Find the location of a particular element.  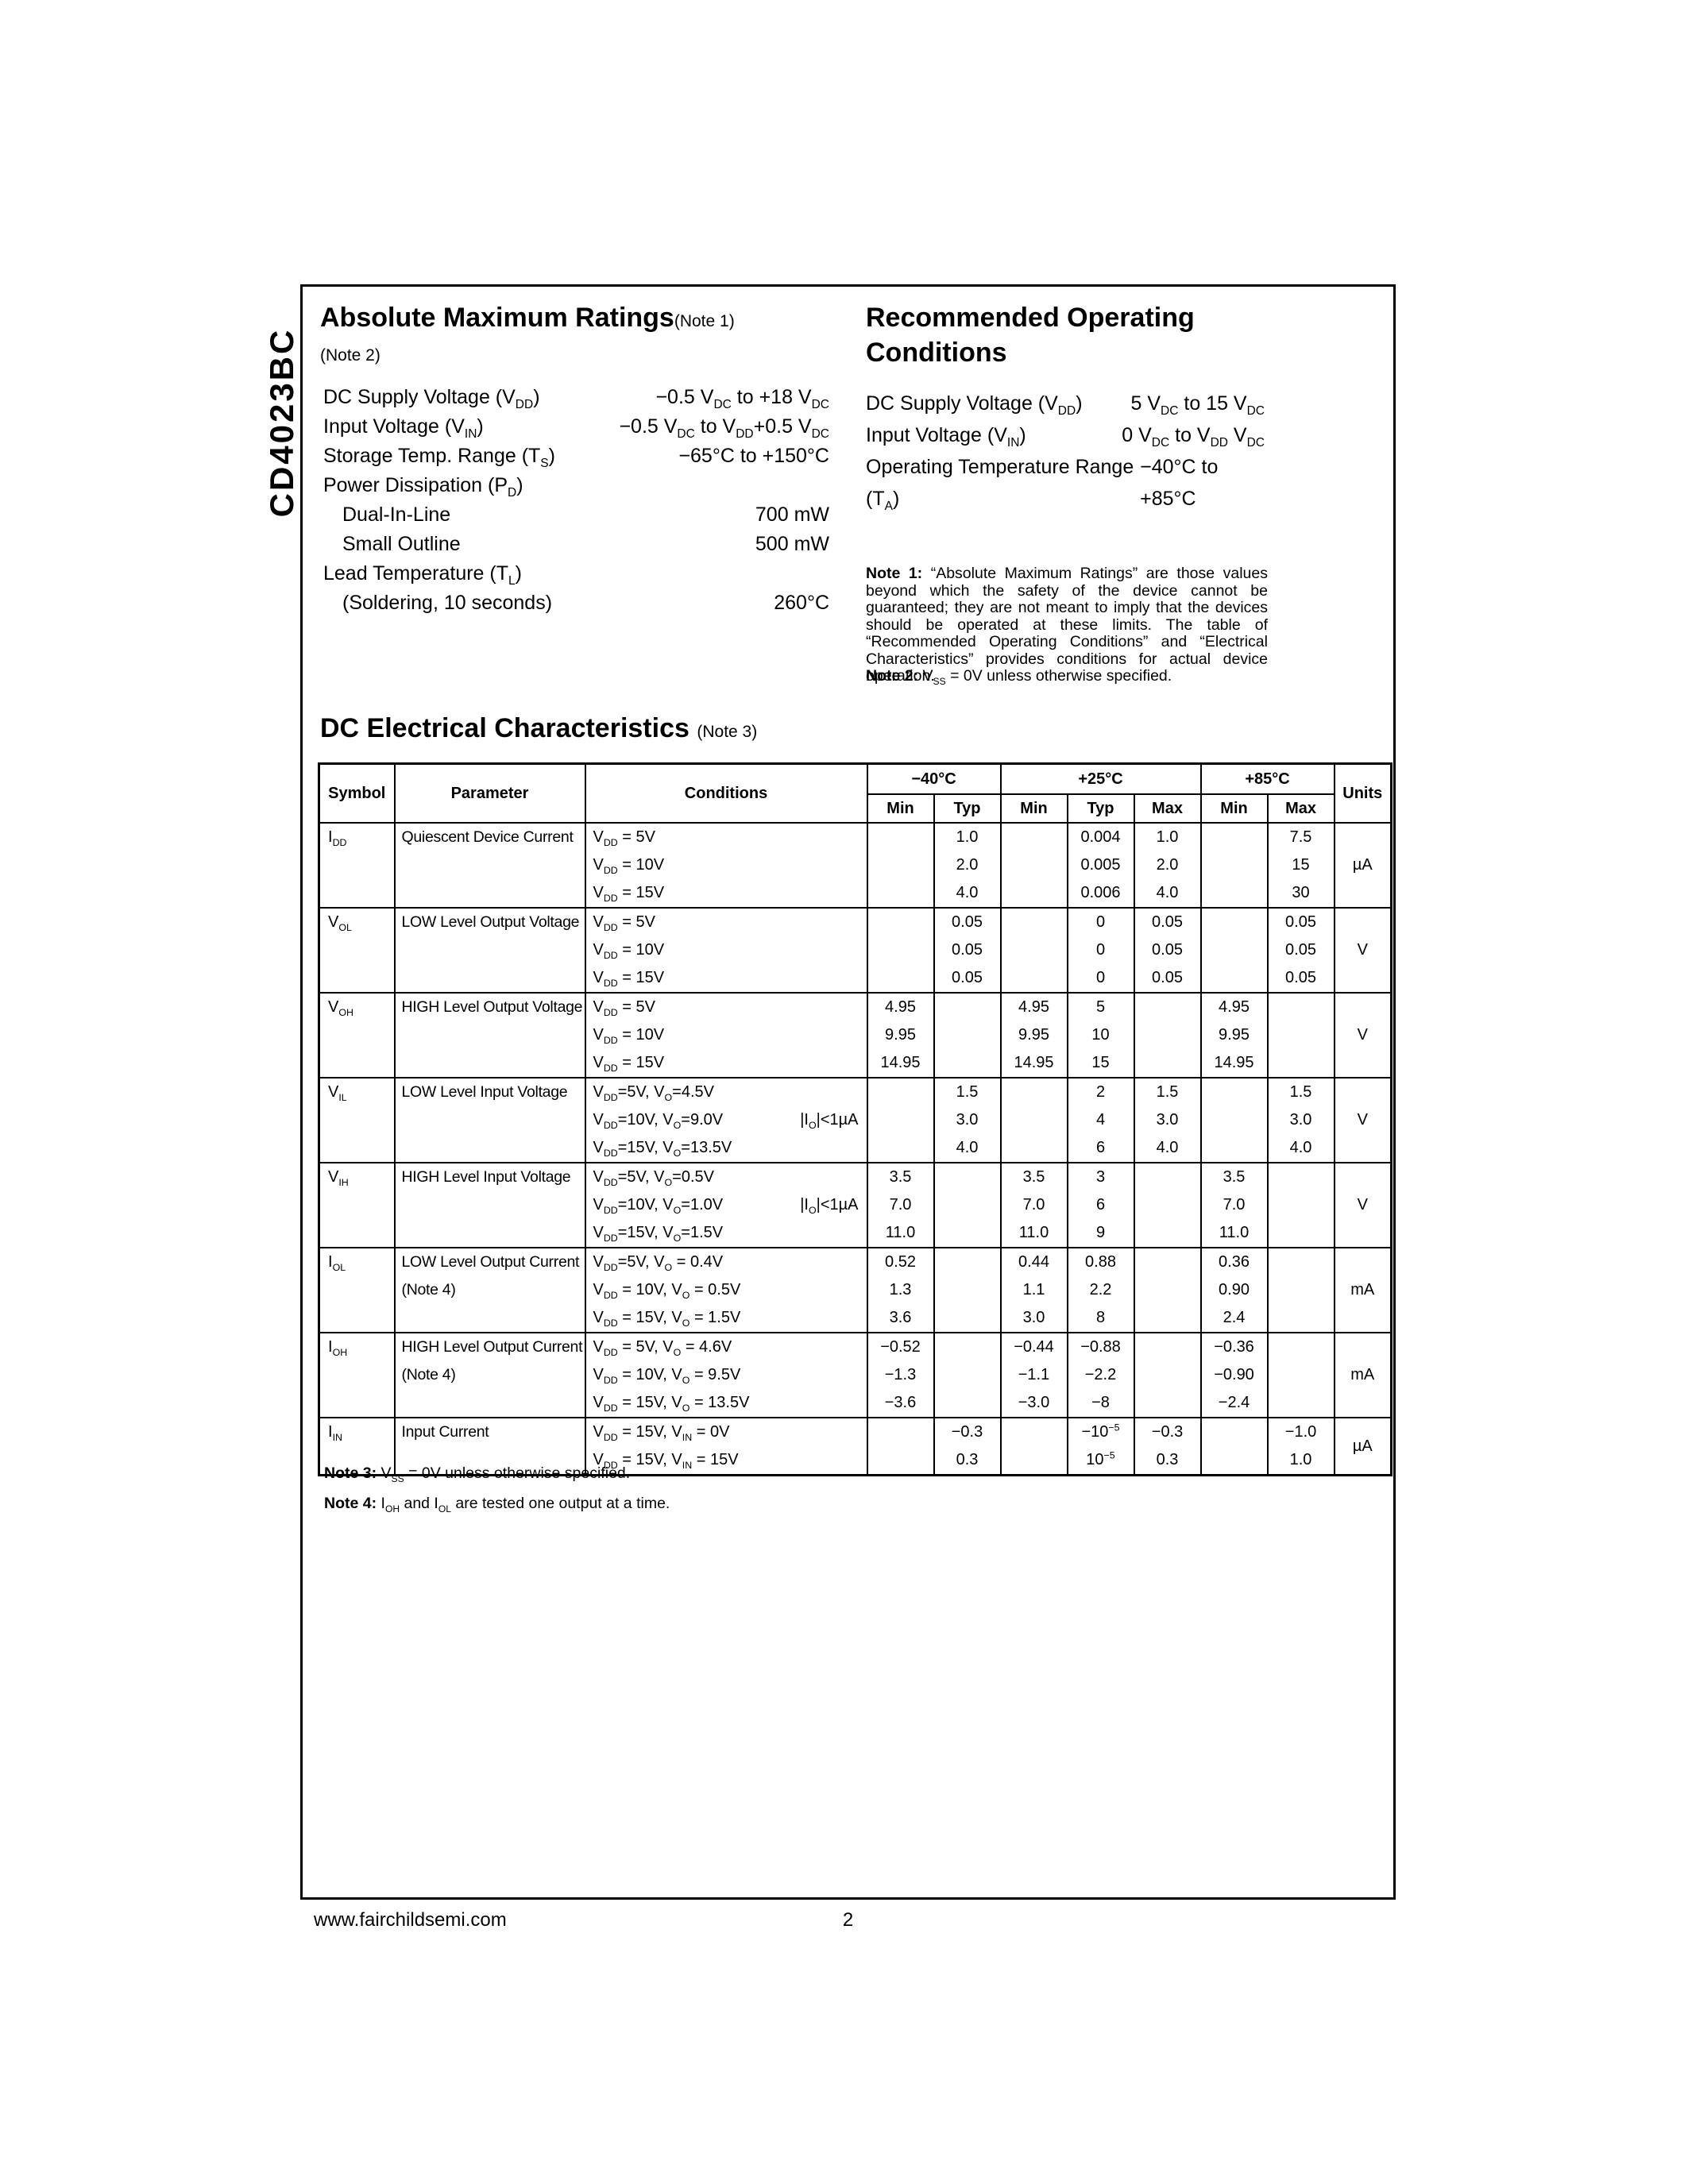

value-cell: 5 is located at coordinates (1100, 1006).